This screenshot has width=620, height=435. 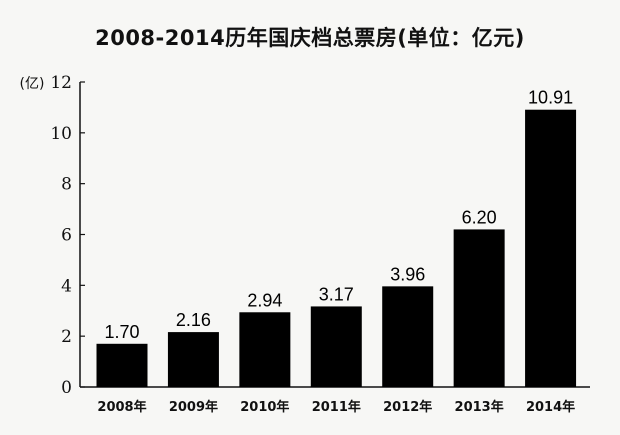 I want to click on x-category-label: 2013年, so click(x=479, y=407).